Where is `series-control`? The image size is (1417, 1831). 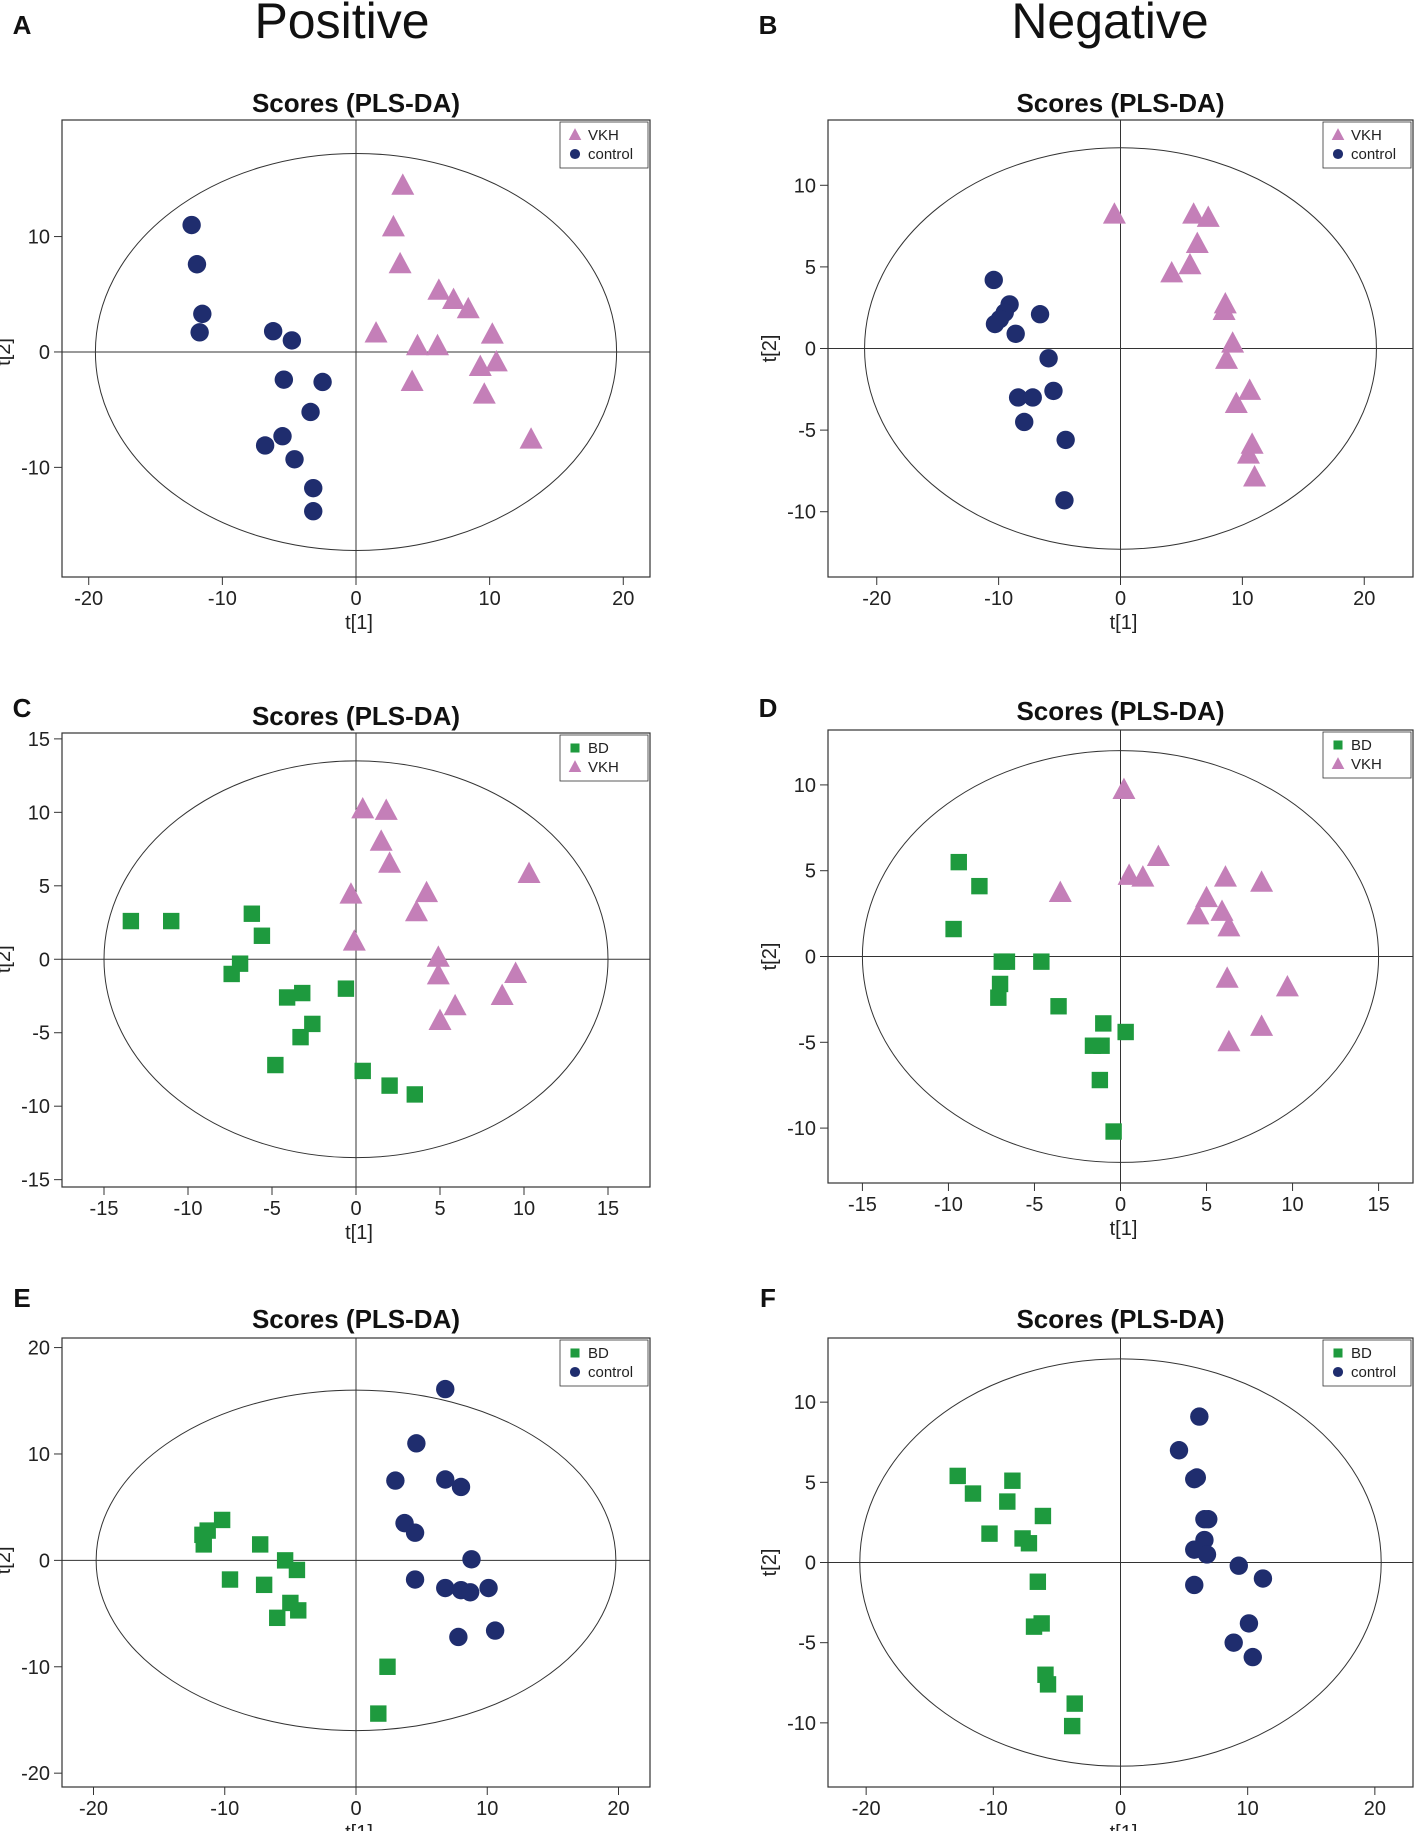 series-control is located at coordinates (257, 368).